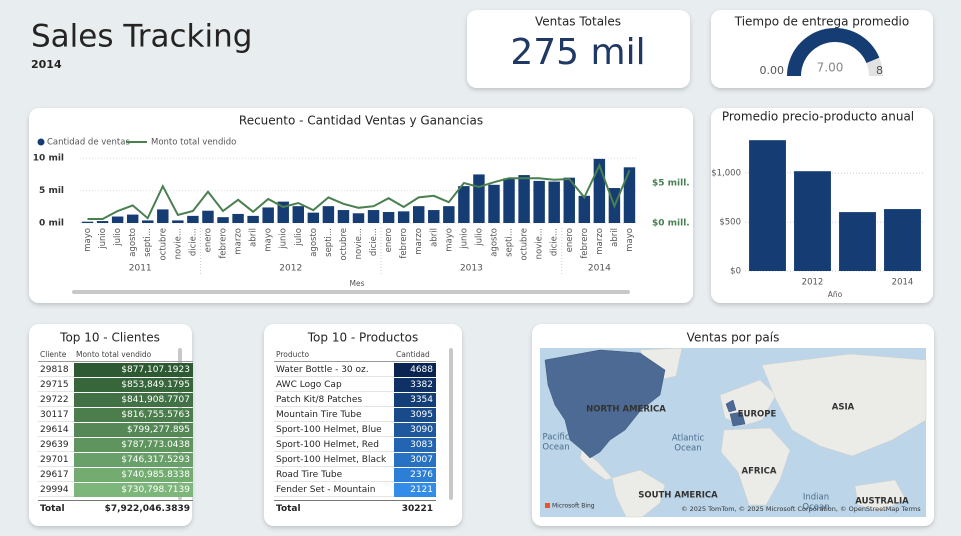 The image size is (961, 536). I want to click on year-label: 2013, so click(471, 269).